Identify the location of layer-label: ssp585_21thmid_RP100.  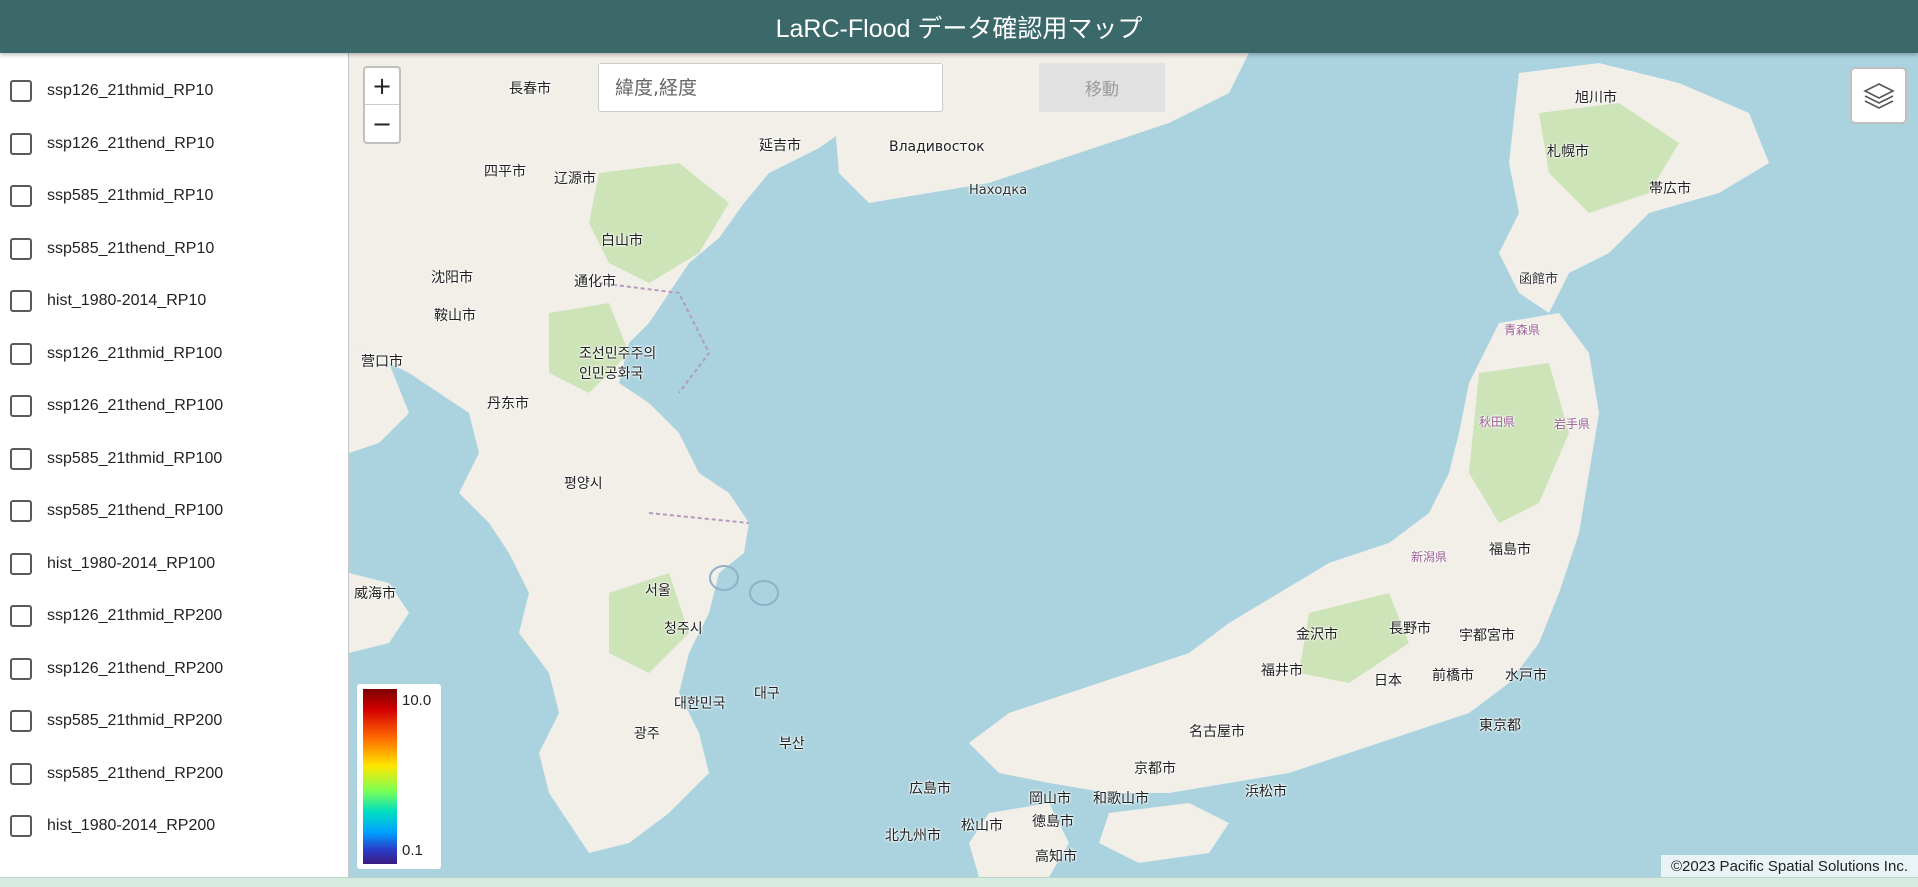
(135, 458).